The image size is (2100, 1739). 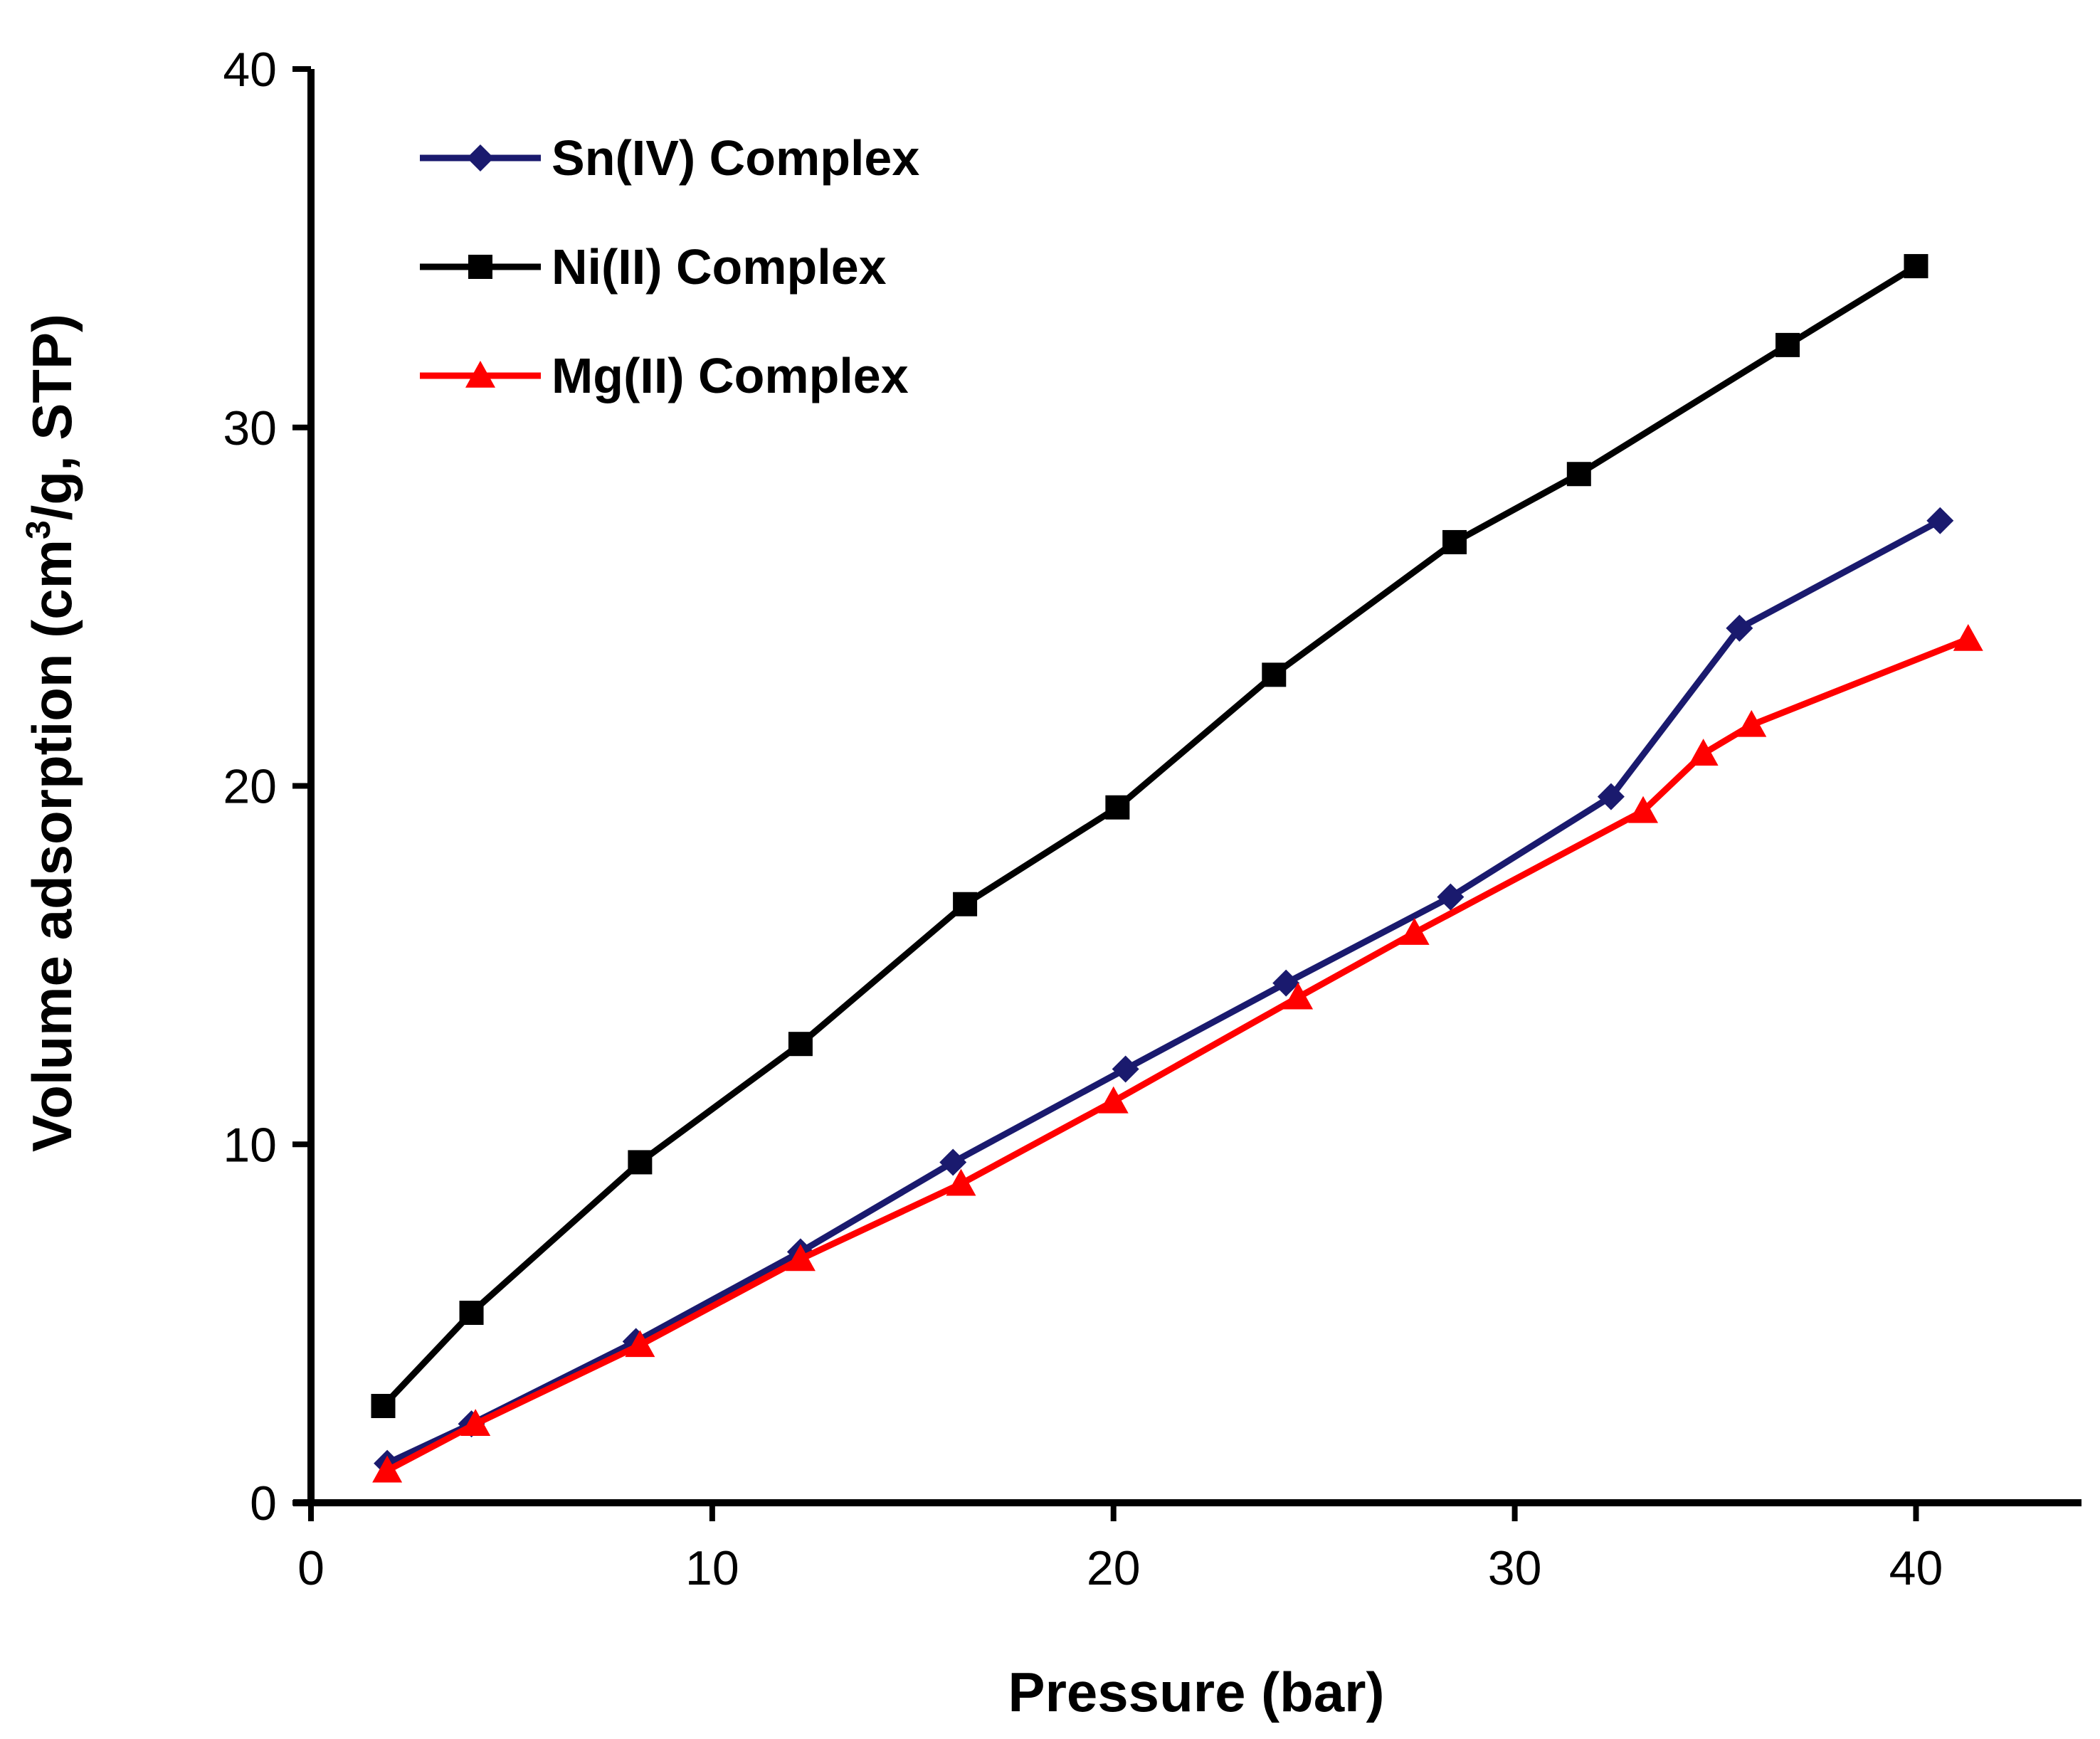 I want to click on y-axis-title-main: Volume adsorption (cm, so click(x=52, y=846).